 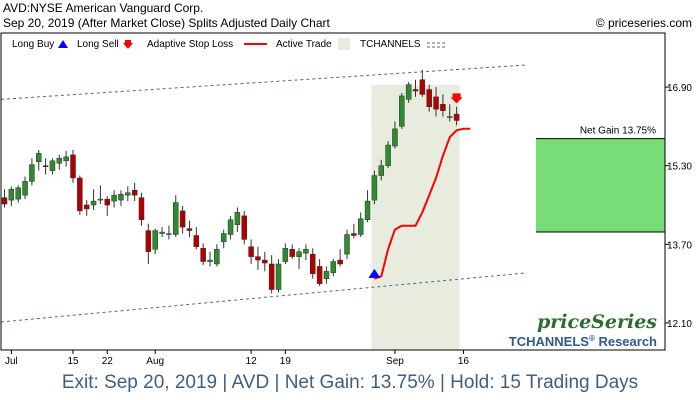 I want to click on legend-long-sell-label: Long Sell, so click(x=98, y=44).